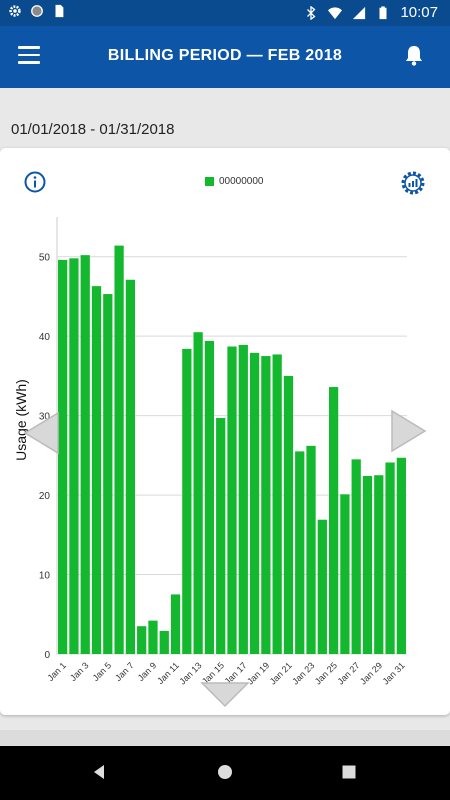 The width and height of the screenshot is (450, 800). What do you see at coordinates (15, 11) in the screenshot?
I see `gear-icon` at bounding box center [15, 11].